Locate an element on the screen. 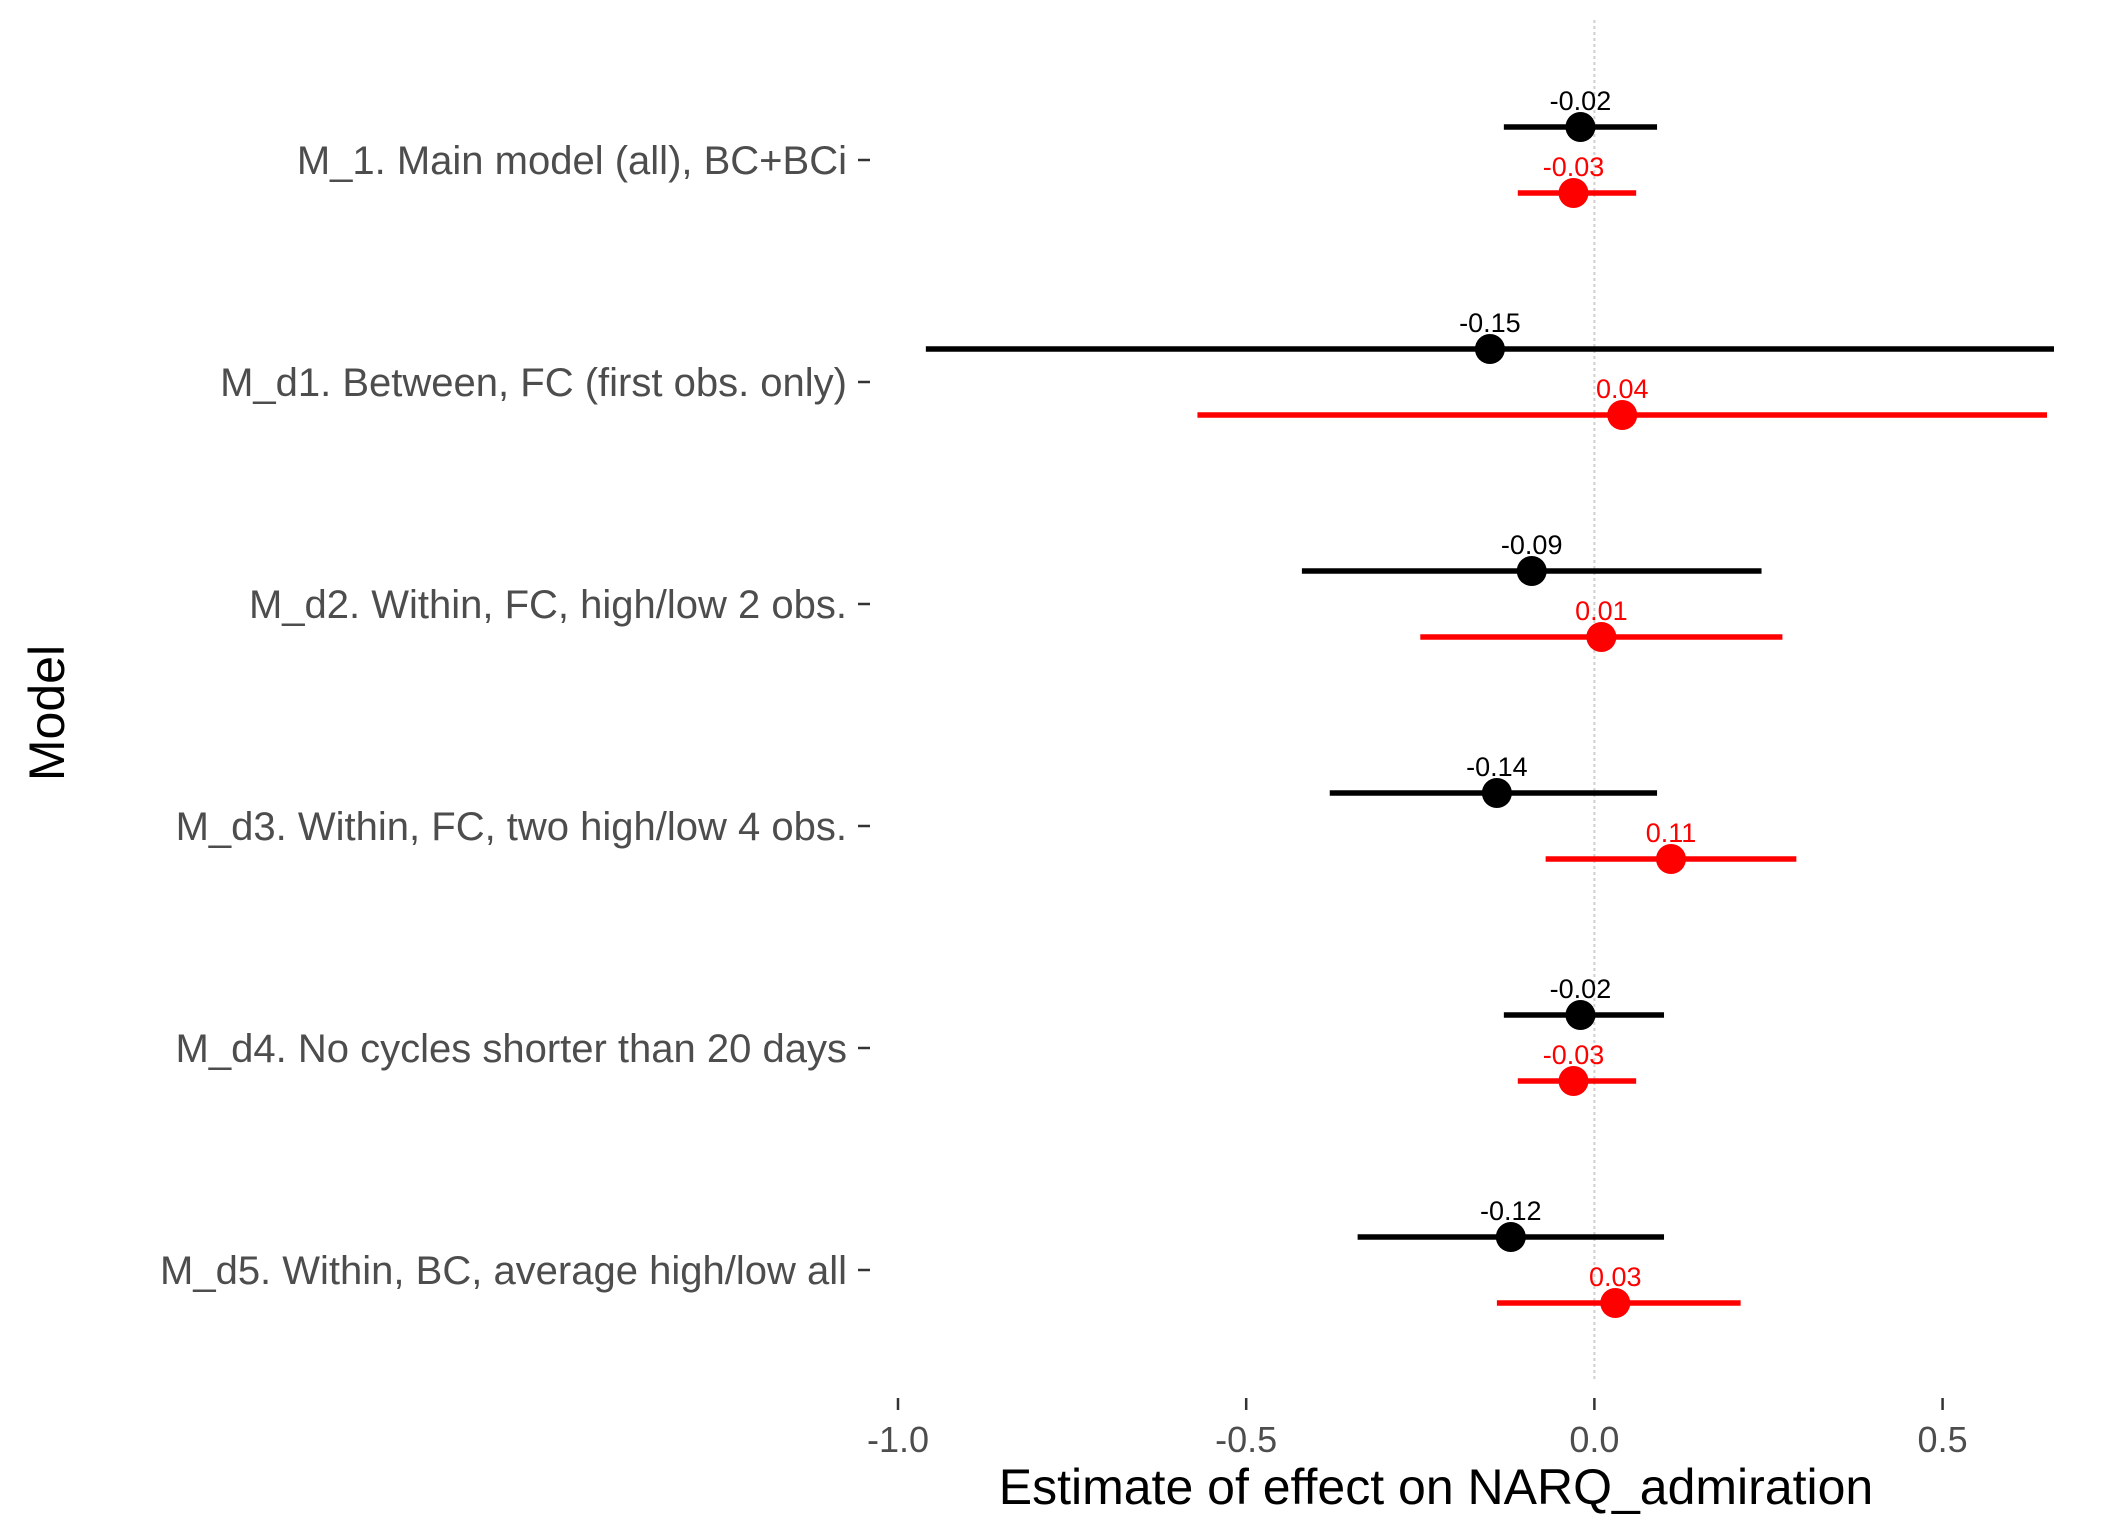 The height and width of the screenshot is (1536, 2112). x-axis-title: Estimate of effect on NARQ_admiration is located at coordinates (1436, 1487).